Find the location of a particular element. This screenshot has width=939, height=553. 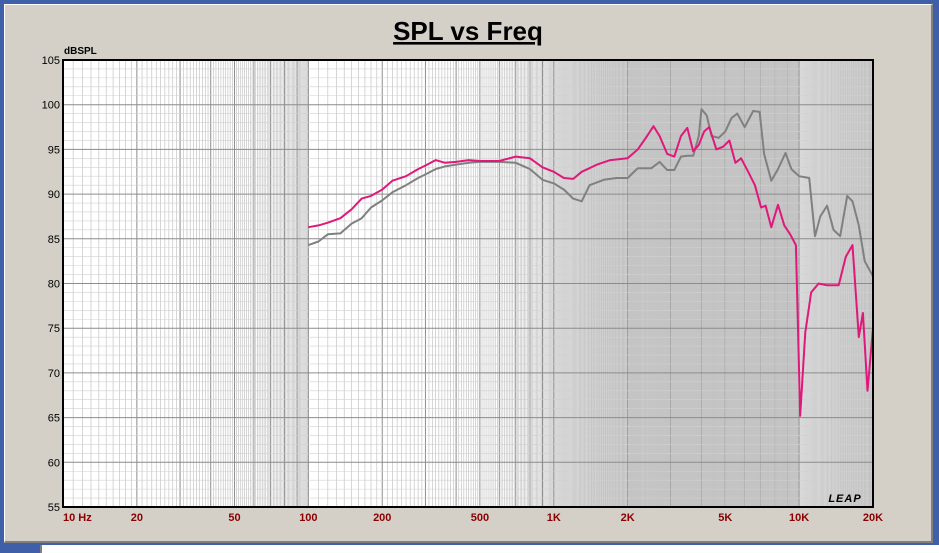

x-tick-label: 50 is located at coordinates (234, 518).